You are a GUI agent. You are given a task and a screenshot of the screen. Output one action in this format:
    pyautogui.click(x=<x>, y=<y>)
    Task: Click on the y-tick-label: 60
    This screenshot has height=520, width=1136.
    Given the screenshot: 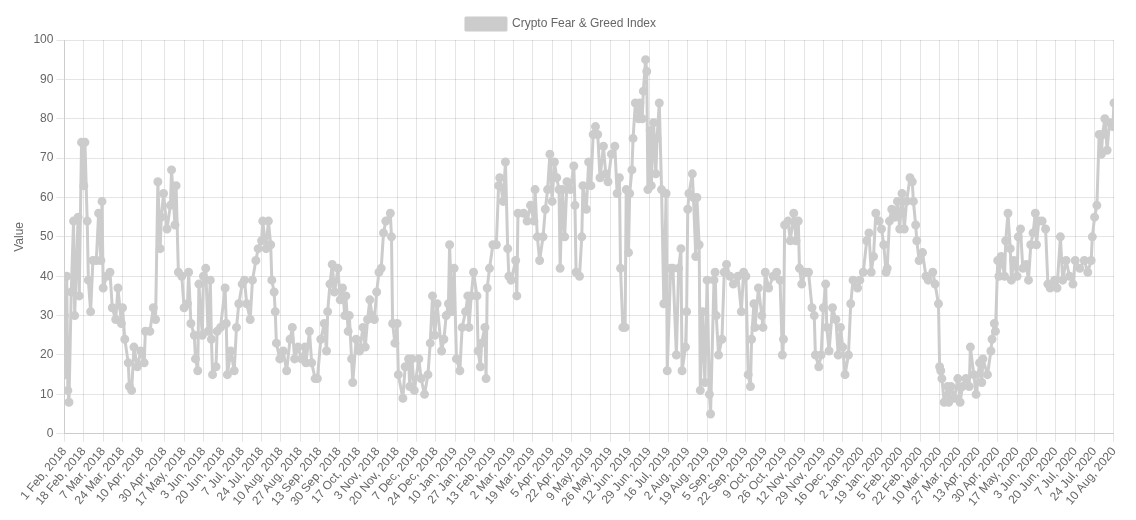 What is the action you would take?
    pyautogui.click(x=47, y=196)
    